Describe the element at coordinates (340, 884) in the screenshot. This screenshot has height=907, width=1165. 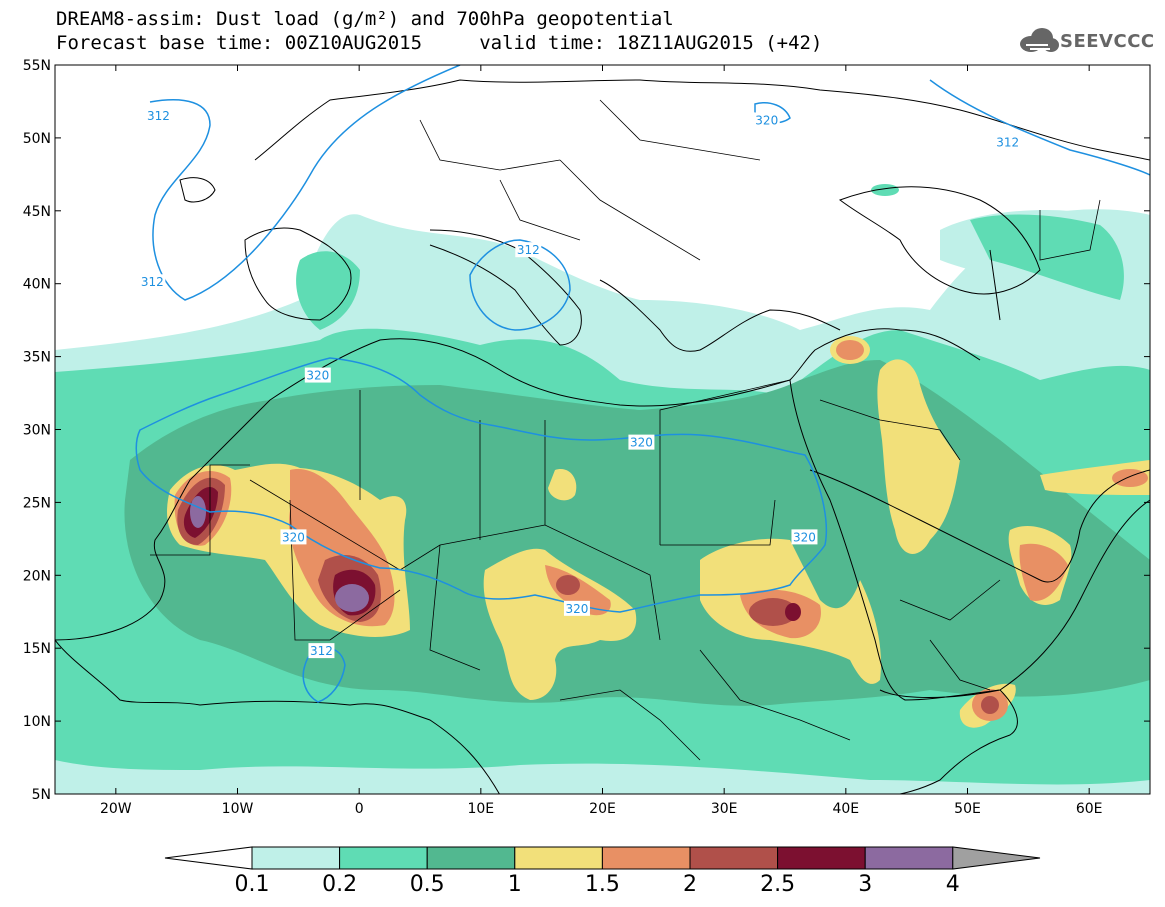
I see `colorbar-label: 0.2` at that location.